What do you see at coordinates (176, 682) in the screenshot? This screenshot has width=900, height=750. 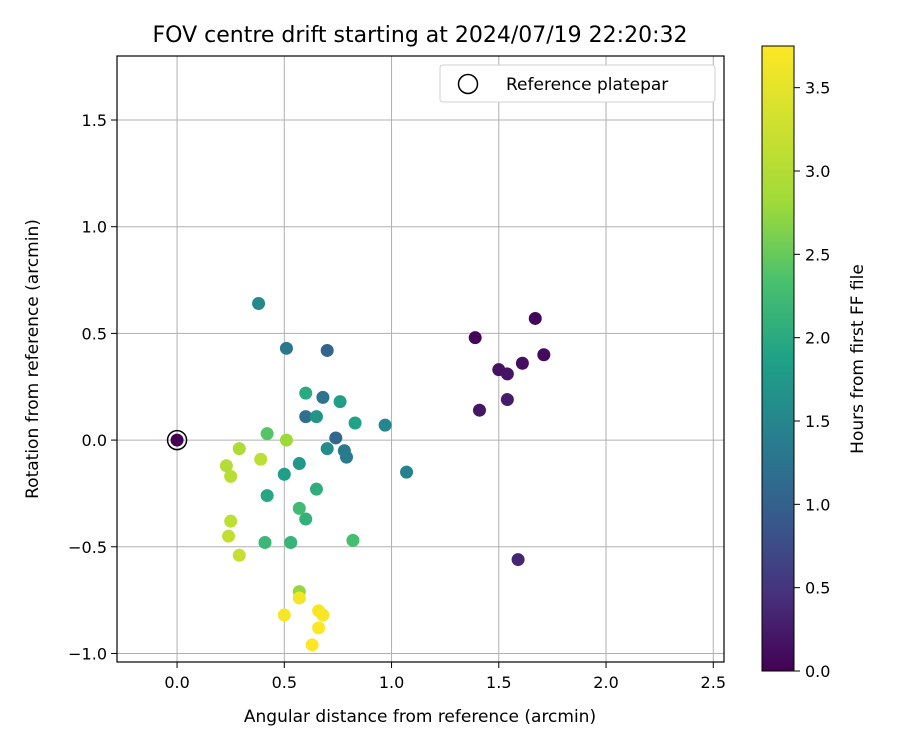 I see `x-tick-label: 0.0` at bounding box center [176, 682].